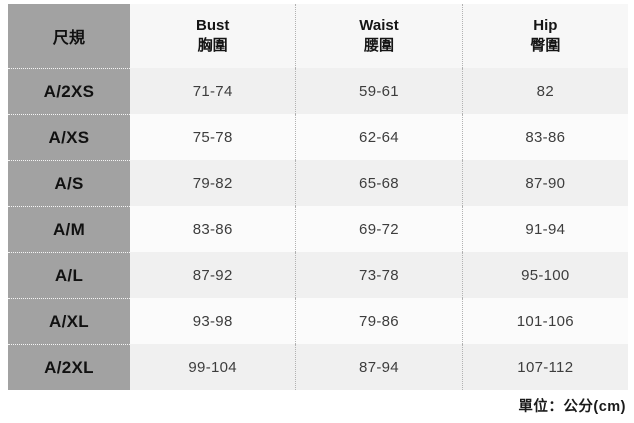  Describe the element at coordinates (545, 25) in the screenshot. I see `column-header-hip-en: Hip` at that location.